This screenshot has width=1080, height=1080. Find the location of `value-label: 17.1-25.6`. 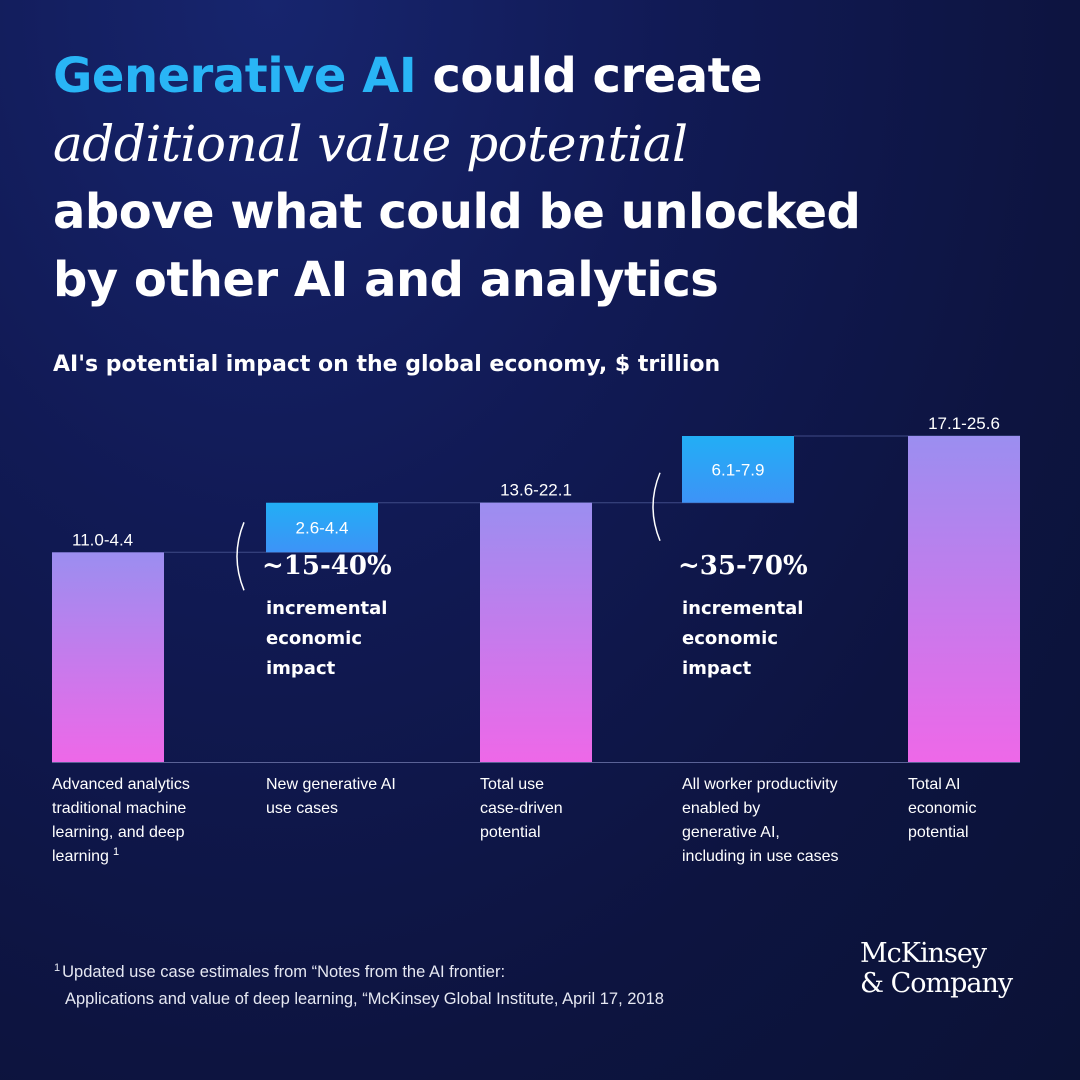

value-label: 17.1-25.6 is located at coordinates (964, 423).